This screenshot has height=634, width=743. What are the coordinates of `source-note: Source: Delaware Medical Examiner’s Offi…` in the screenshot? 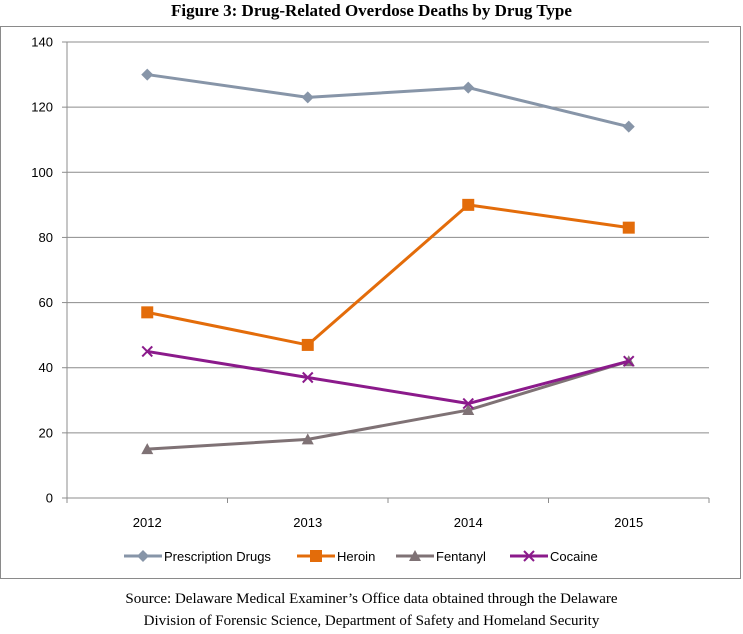 It's located at (371, 610).